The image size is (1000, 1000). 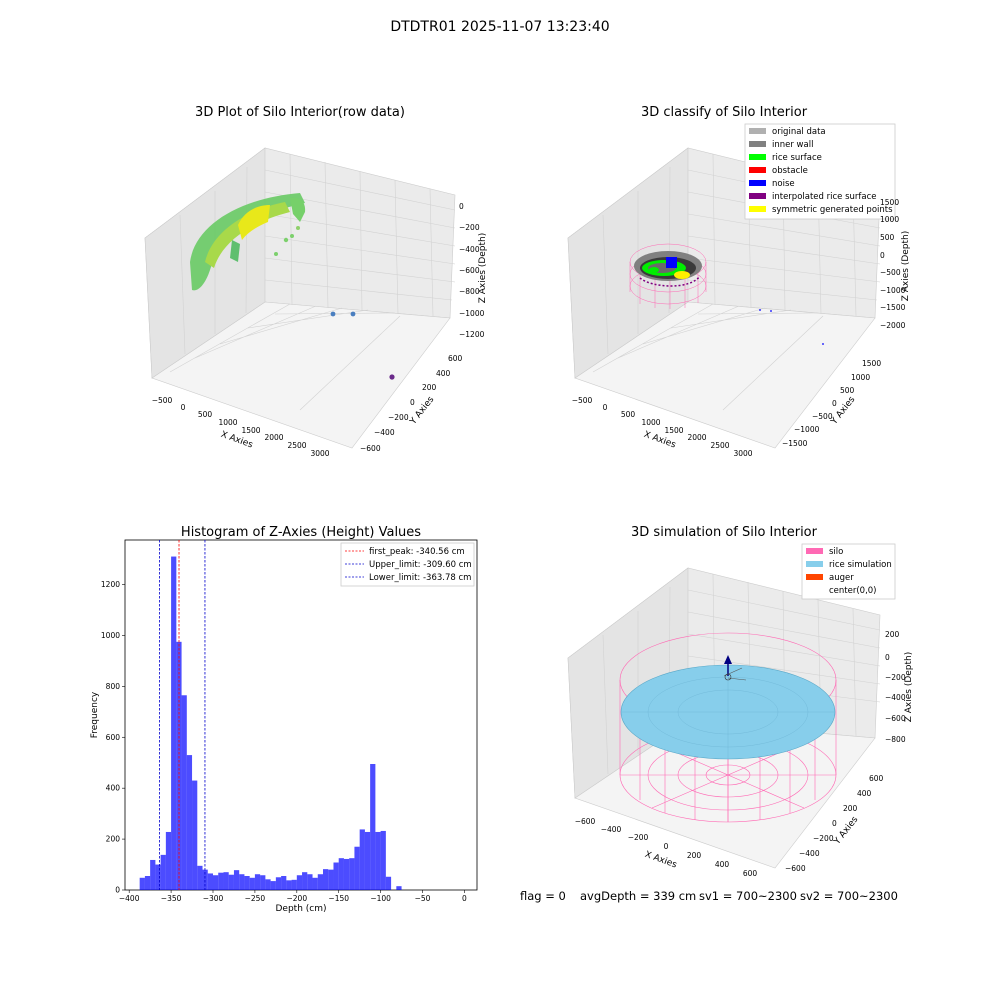 I want to click on classify-z-axis-label: Z Axies (Depth), so click(x=906, y=266).